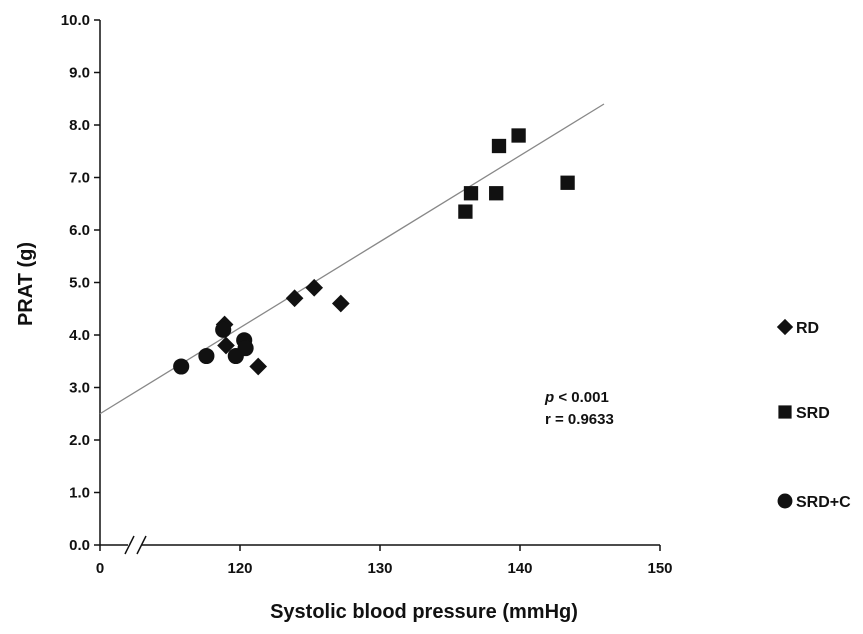  Describe the element at coordinates (379, 568) in the screenshot. I see `x-tick-label: 130` at that location.